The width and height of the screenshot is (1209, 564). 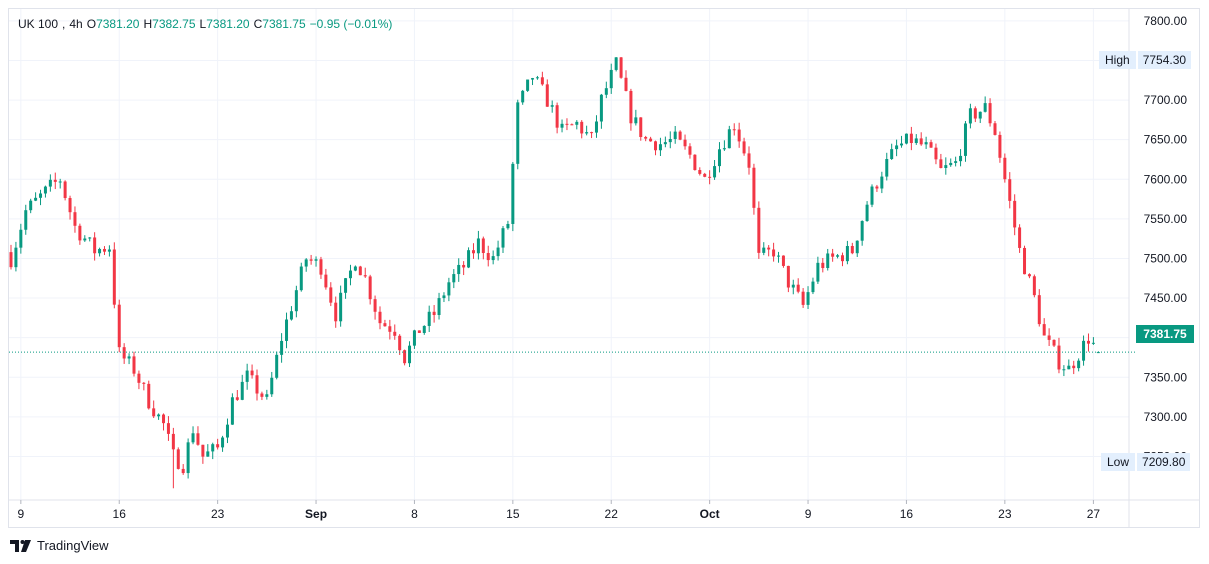 What do you see at coordinates (1166, 219) in the screenshot?
I see `y-tick-label: 7550.00` at bounding box center [1166, 219].